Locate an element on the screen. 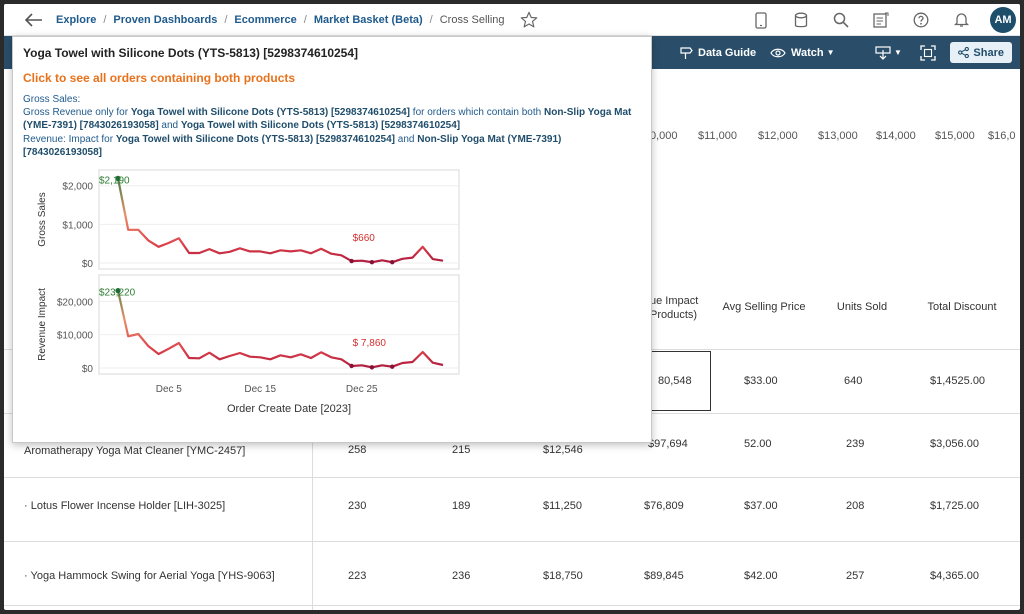  mobile-device-icon is located at coordinates (761, 20).